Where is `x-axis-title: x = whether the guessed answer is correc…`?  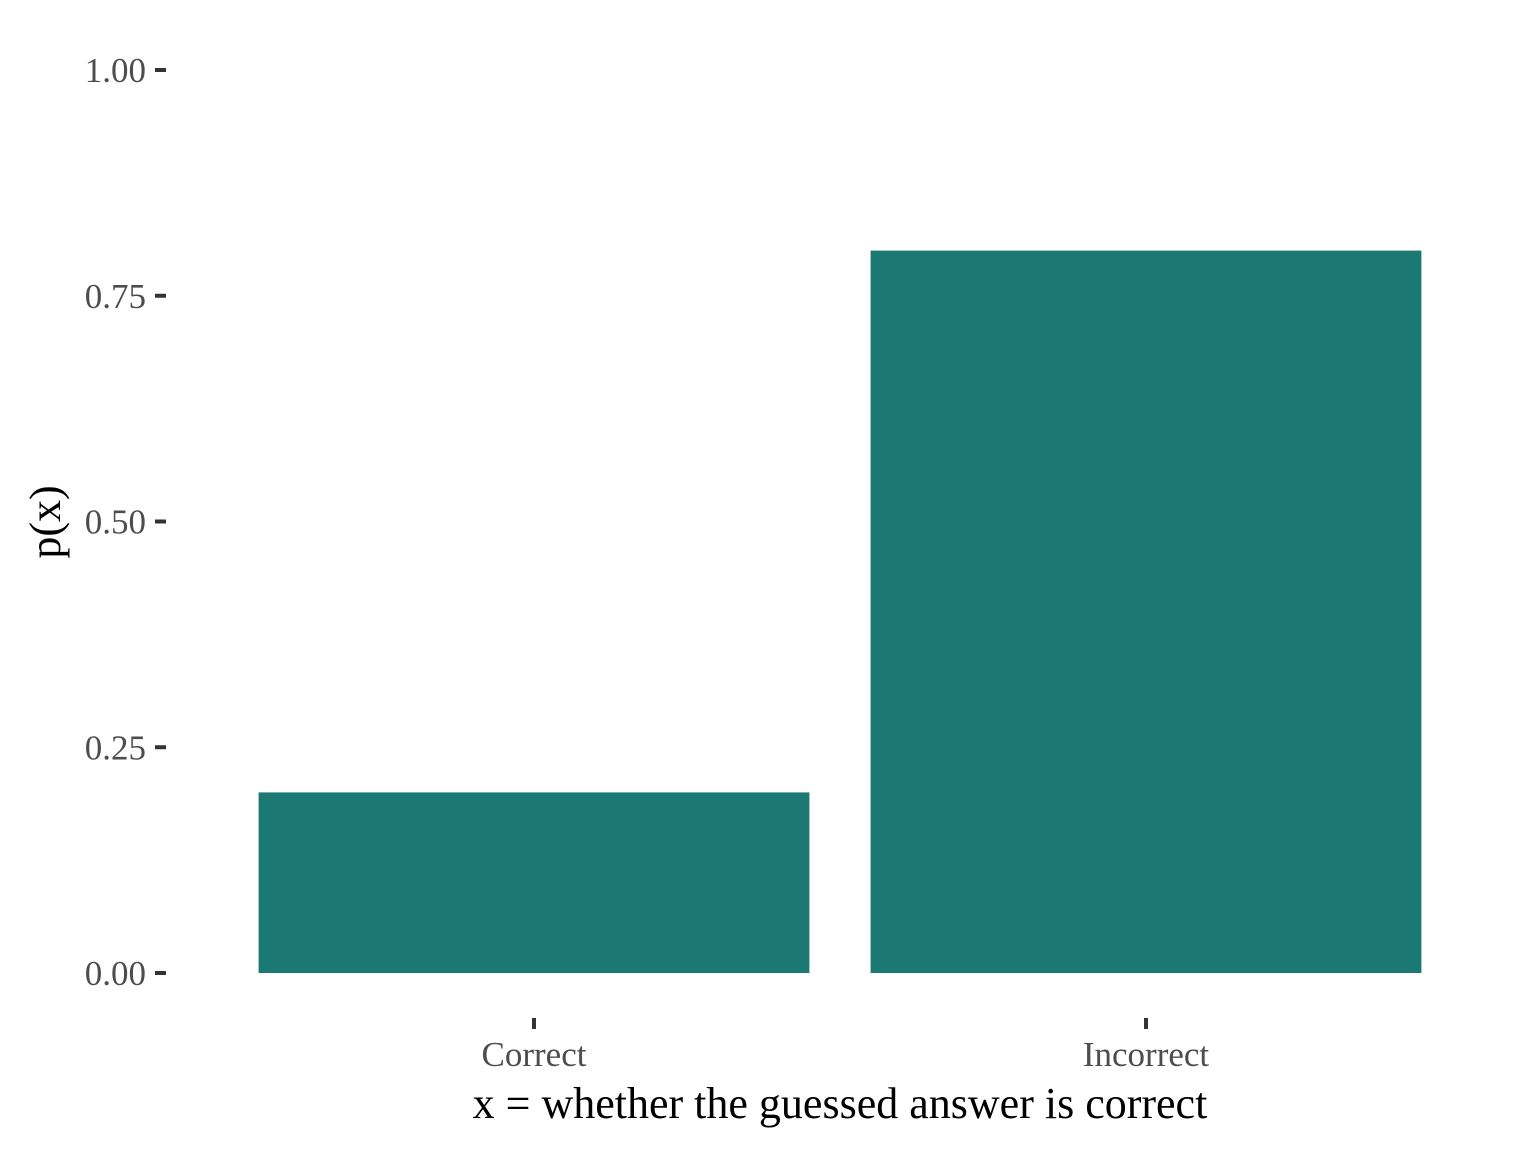
x-axis-title: x = whether the guessed answer is correc… is located at coordinates (840, 1103).